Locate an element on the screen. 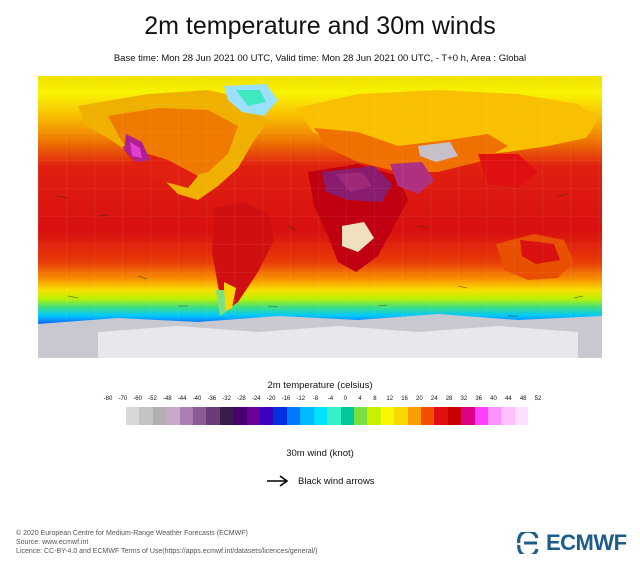 The image size is (640, 576). arrow-right-icon is located at coordinates (278, 481).